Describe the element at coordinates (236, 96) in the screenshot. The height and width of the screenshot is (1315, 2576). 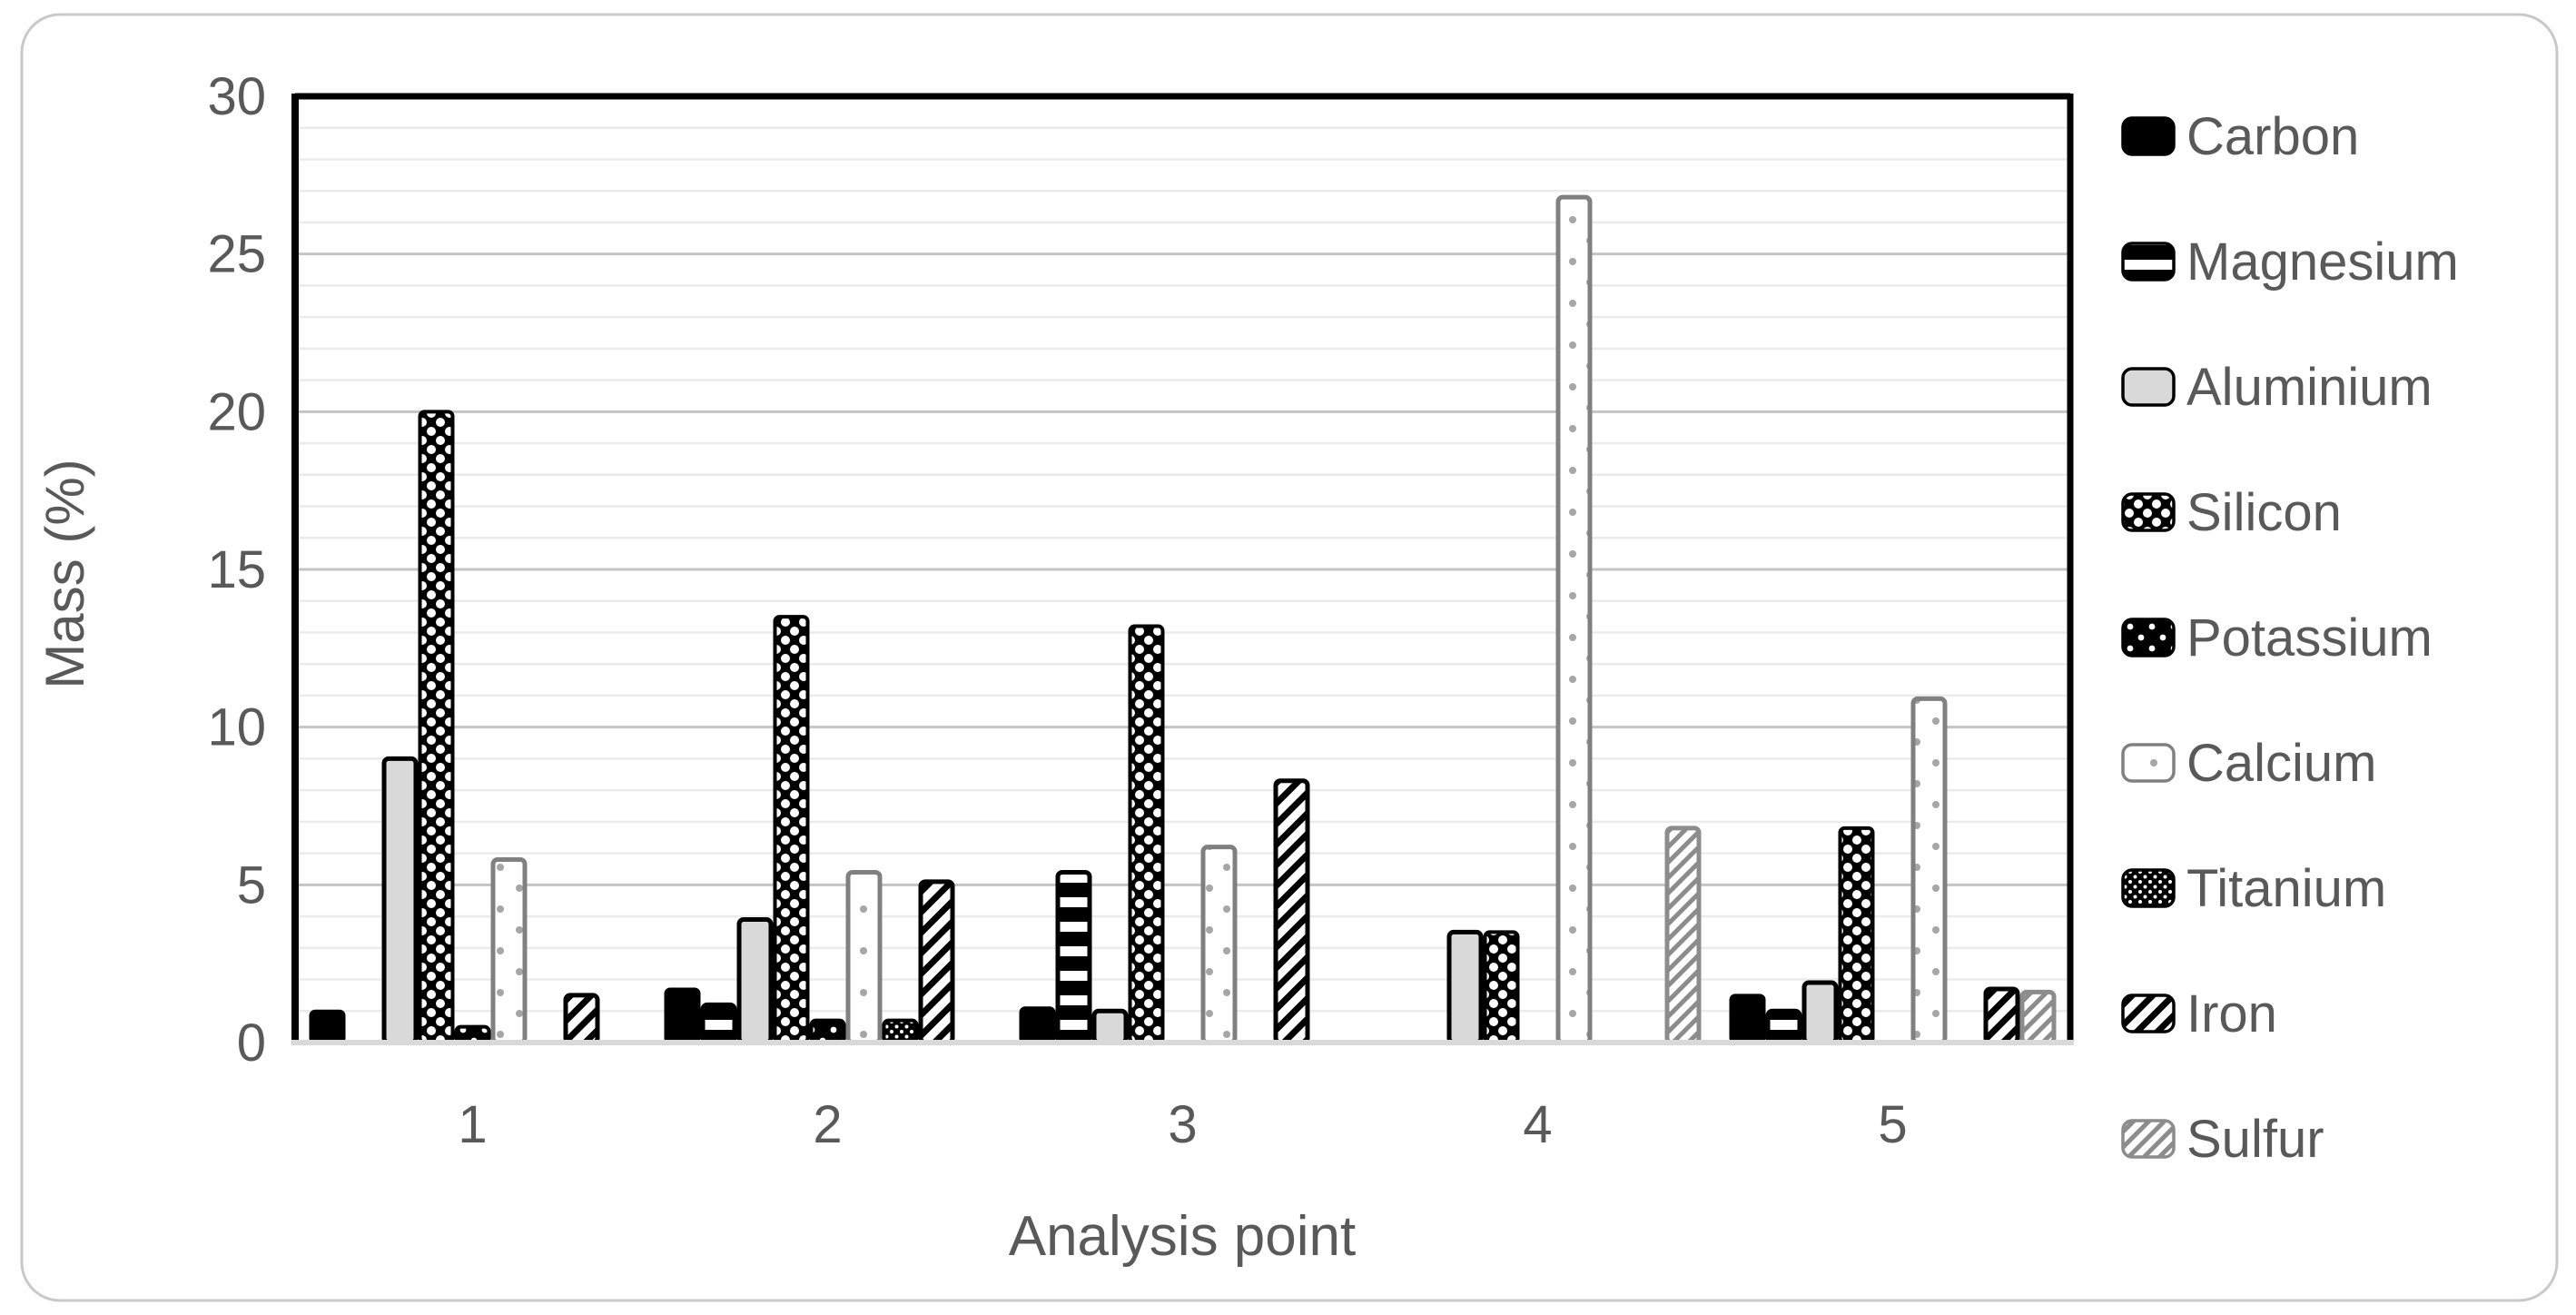
I see `y-tick-label-30: 30` at that location.